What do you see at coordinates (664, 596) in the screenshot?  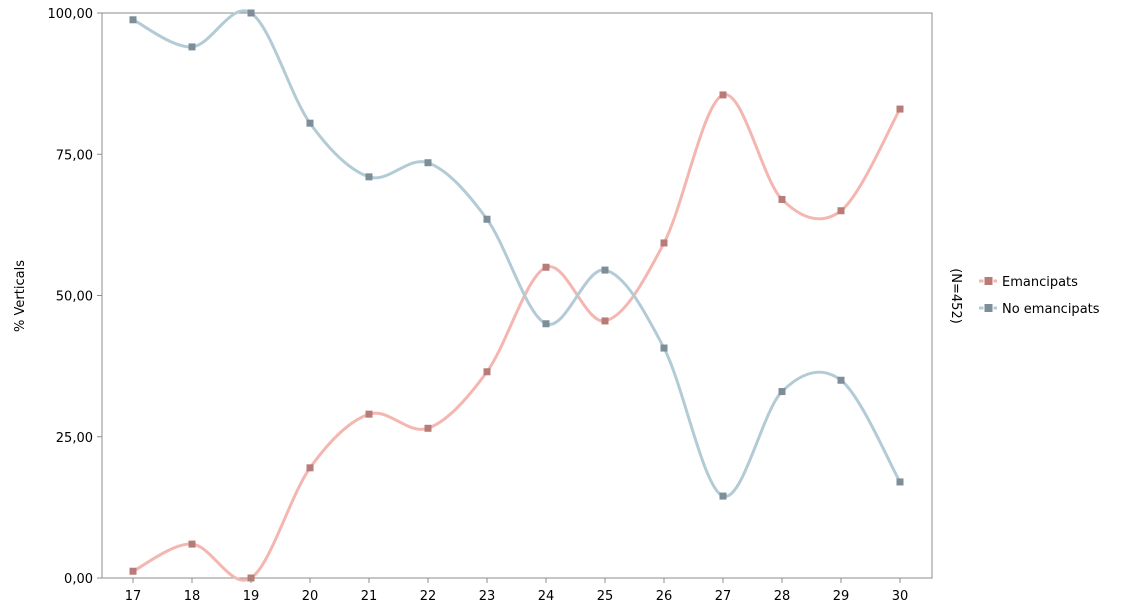 I see `x-tick-label: 26` at bounding box center [664, 596].